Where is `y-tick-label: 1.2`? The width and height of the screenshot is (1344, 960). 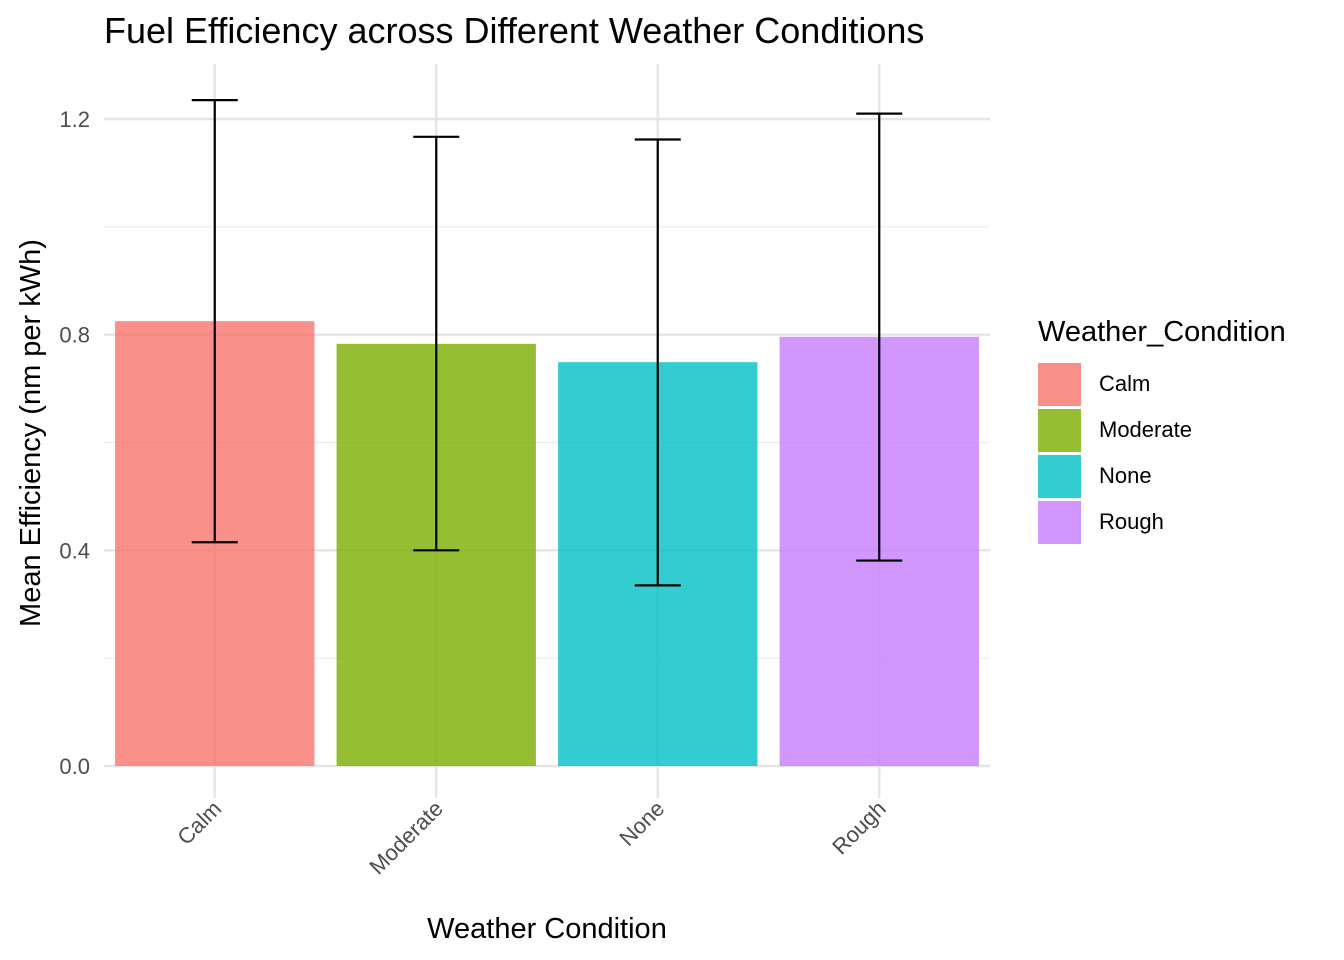
y-tick-label: 1.2 is located at coordinates (74, 119).